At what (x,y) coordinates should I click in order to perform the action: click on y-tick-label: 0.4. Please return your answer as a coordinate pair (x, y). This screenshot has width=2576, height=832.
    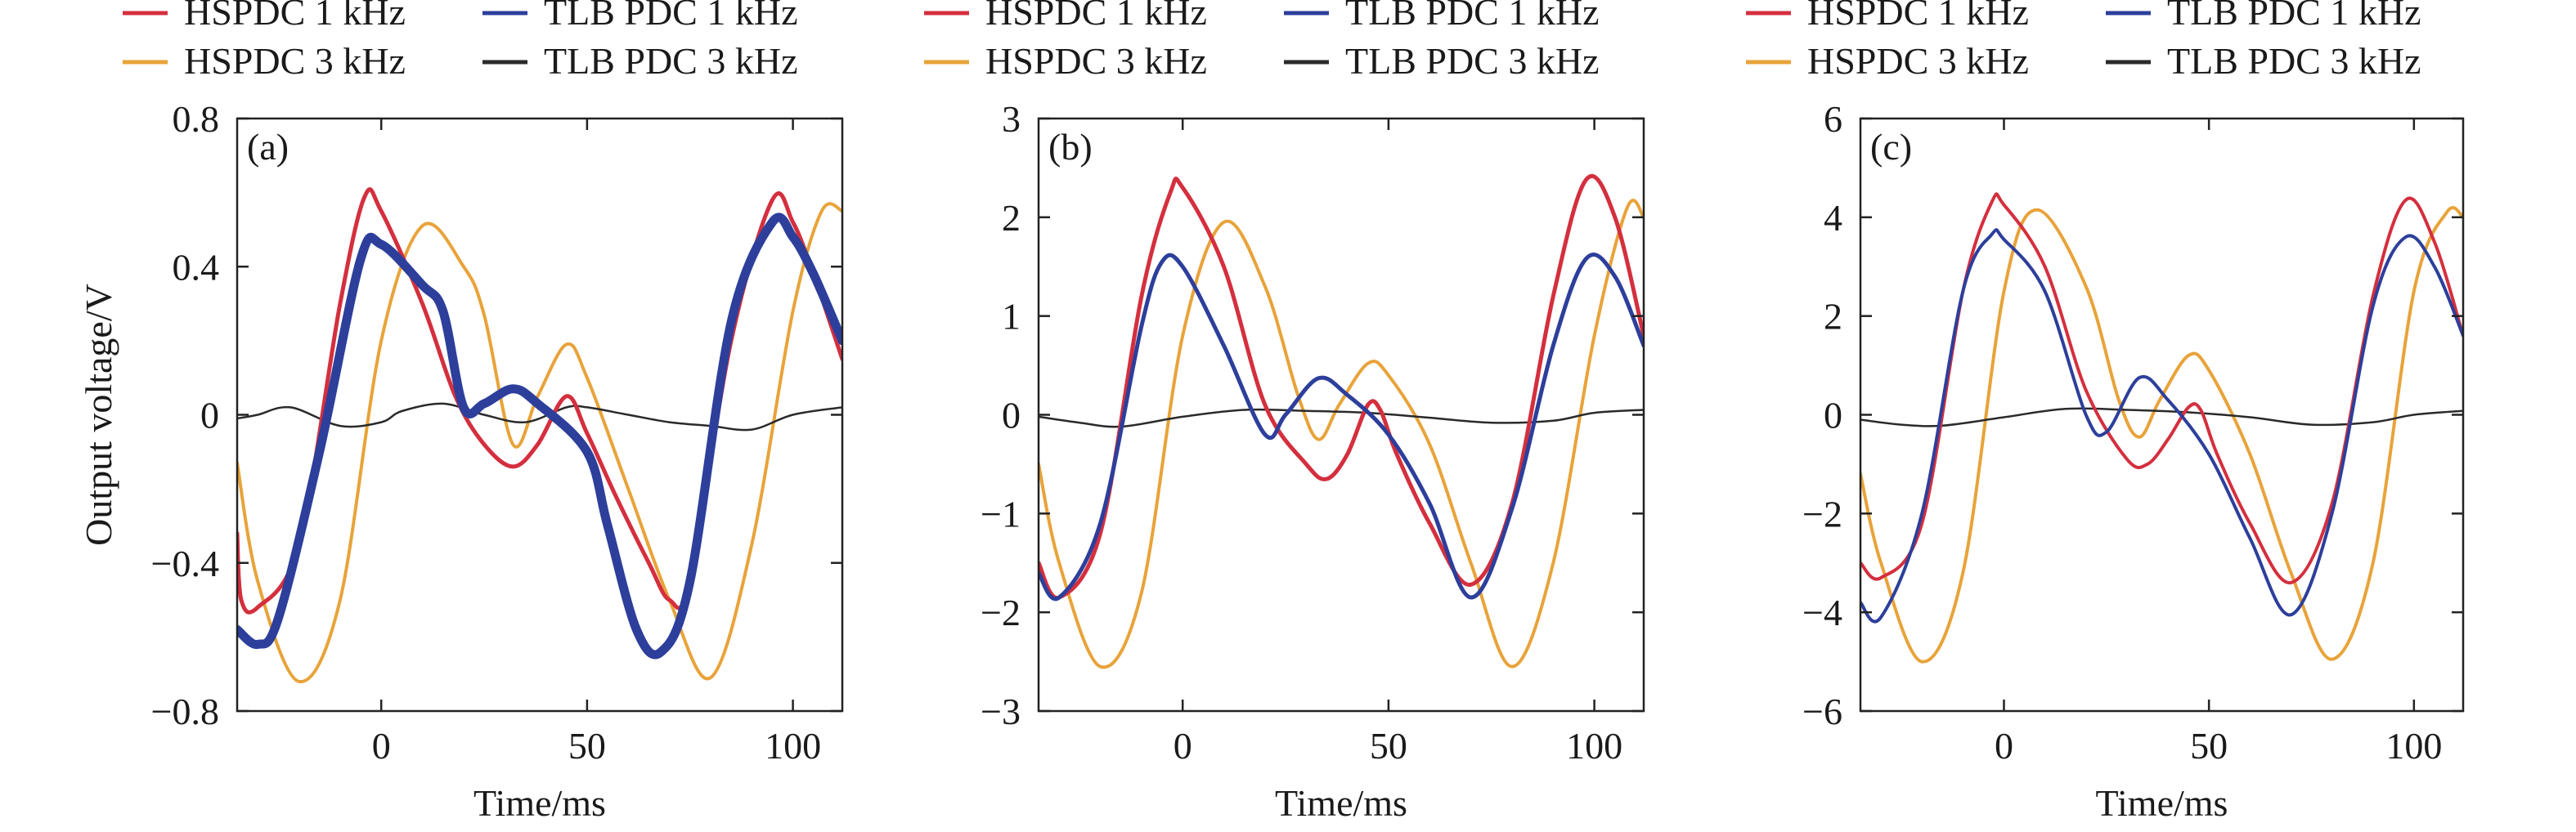
    Looking at the image, I should click on (197, 267).